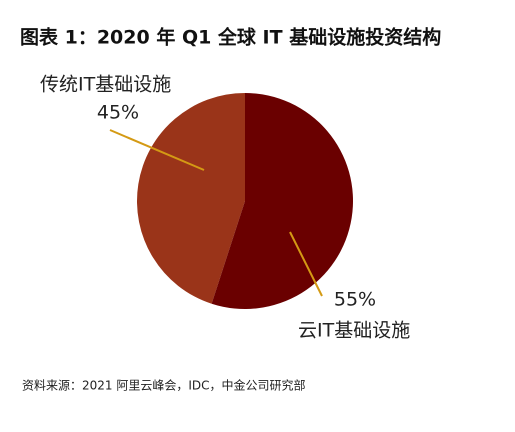 Image resolution: width=515 pixels, height=432 pixels. Describe the element at coordinates (164, 385) in the screenshot. I see `source-note: 资料来源：2021 阿里云峰会，IDC，中金公司研究部` at that location.